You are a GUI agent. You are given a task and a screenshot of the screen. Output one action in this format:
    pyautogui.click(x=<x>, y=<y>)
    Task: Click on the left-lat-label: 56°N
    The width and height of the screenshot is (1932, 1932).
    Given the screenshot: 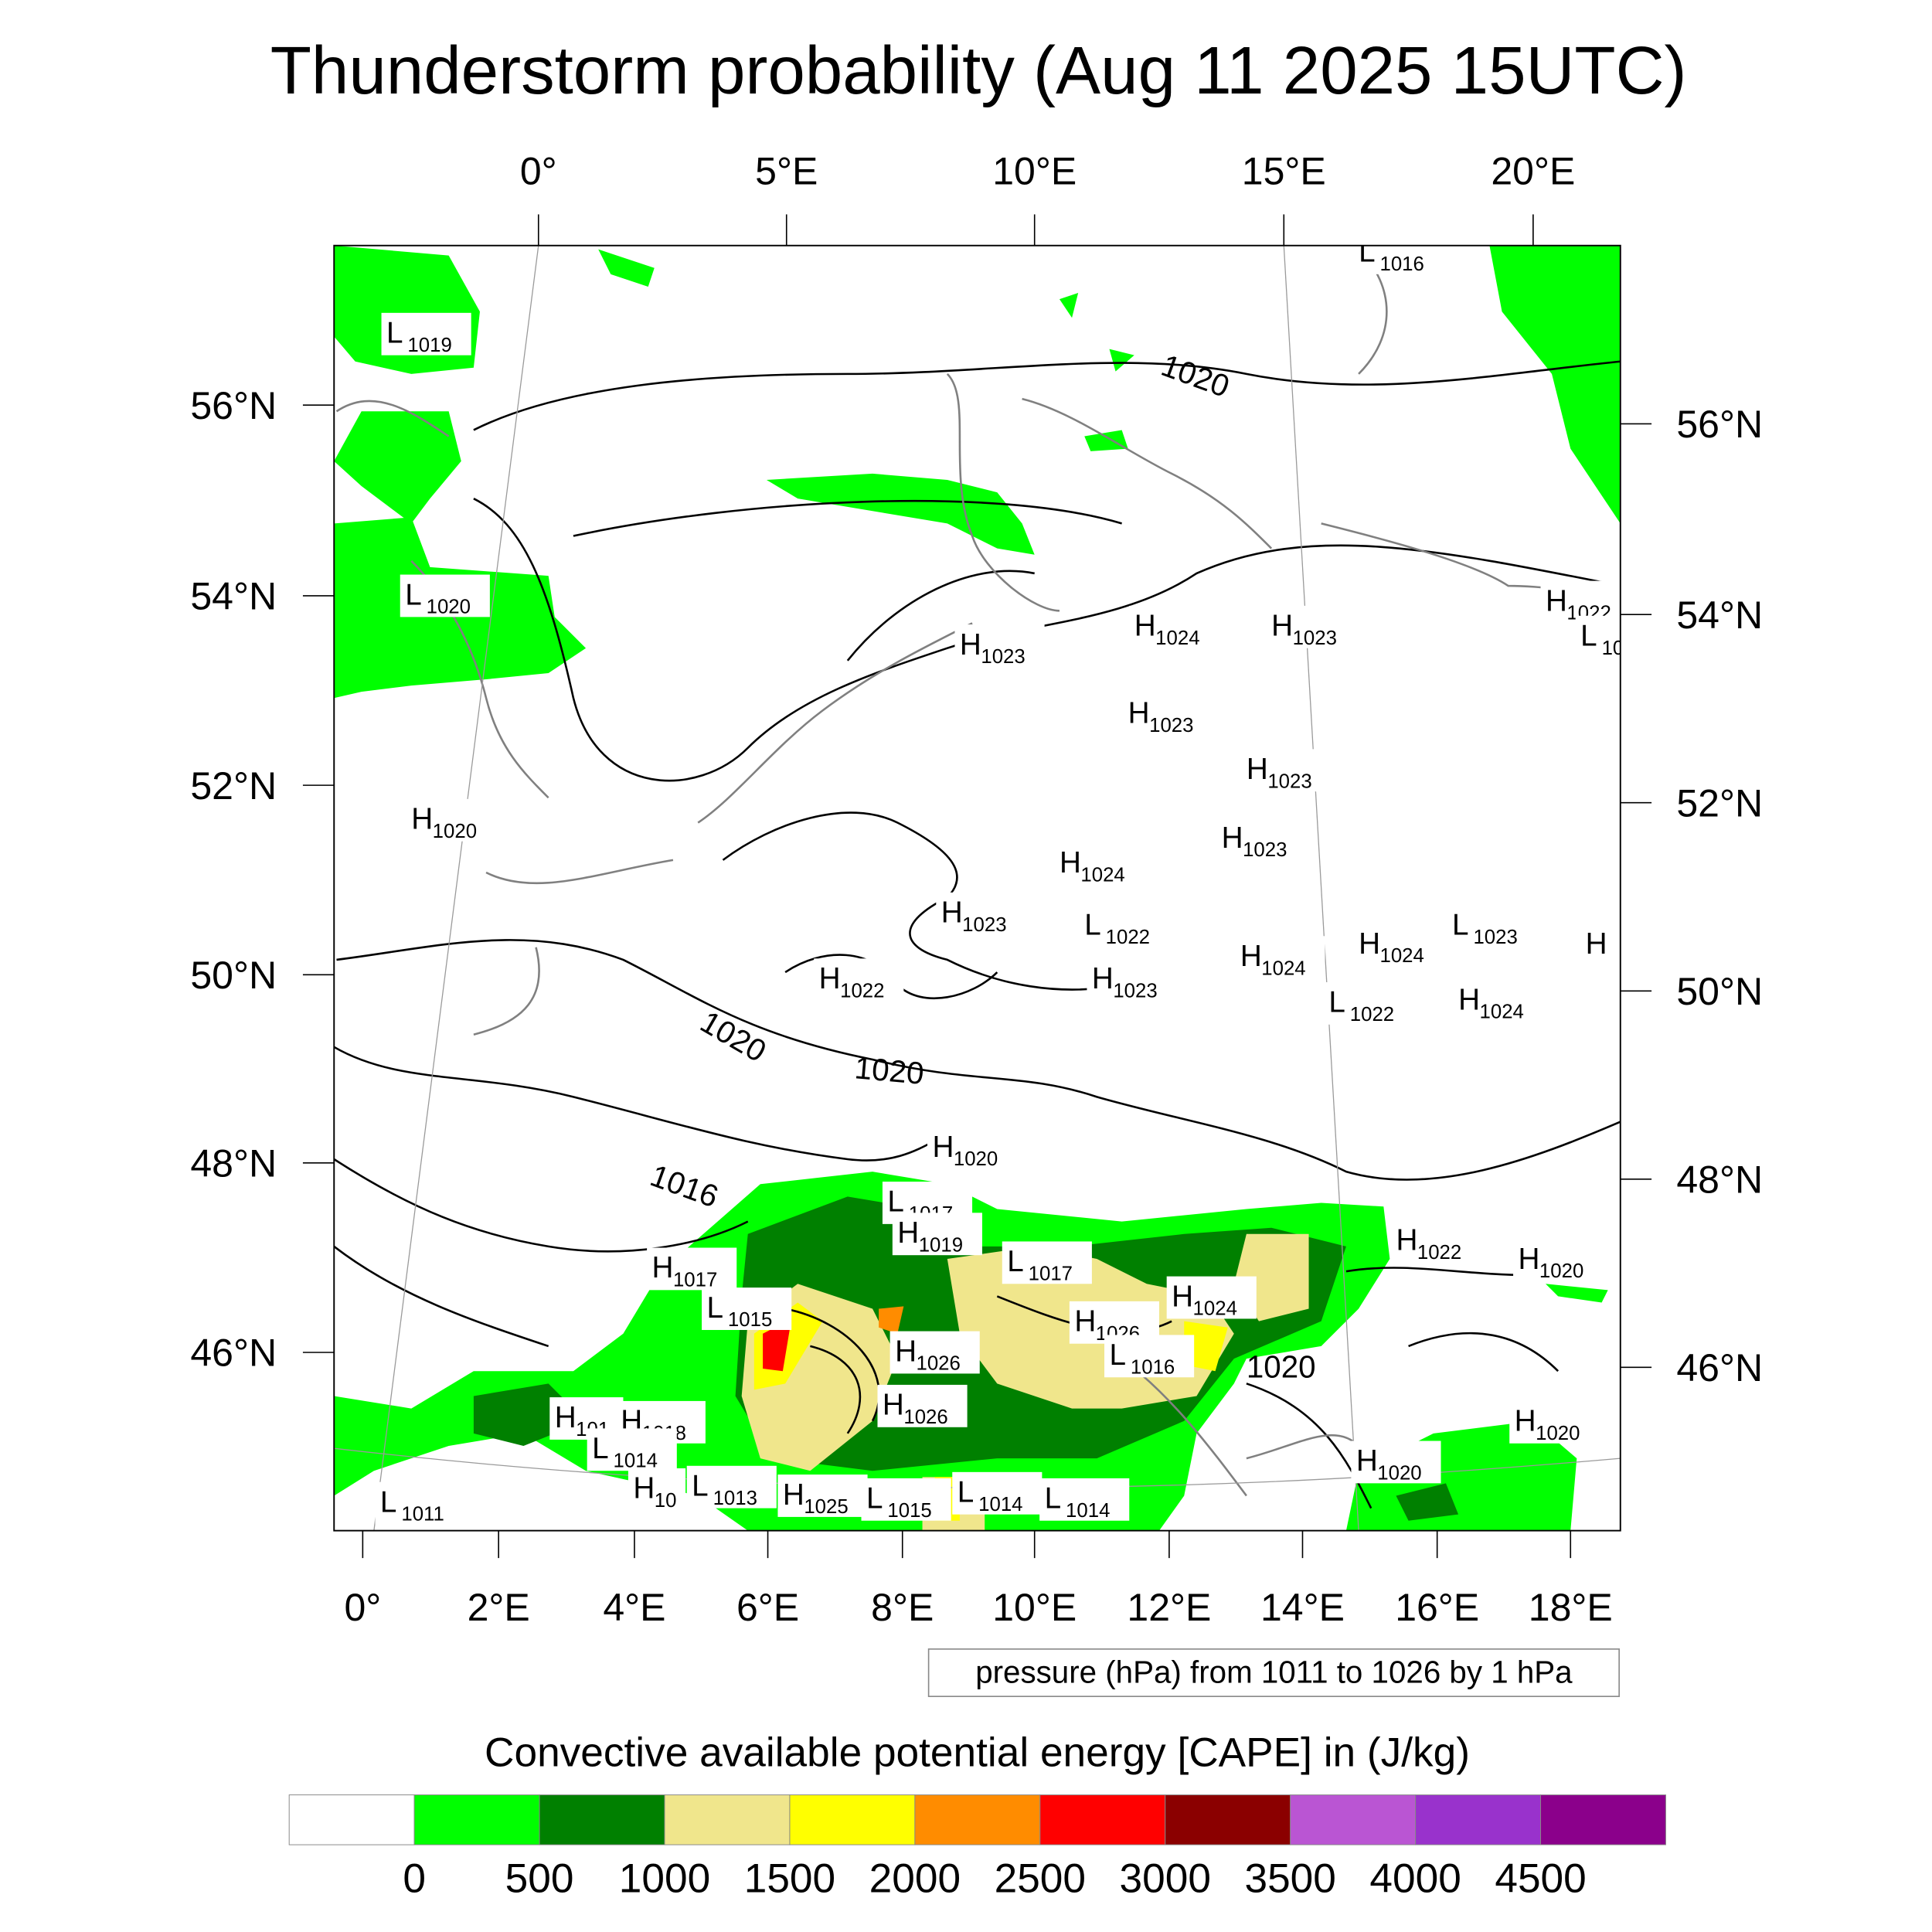 What is the action you would take?
    pyautogui.click(x=234, y=406)
    